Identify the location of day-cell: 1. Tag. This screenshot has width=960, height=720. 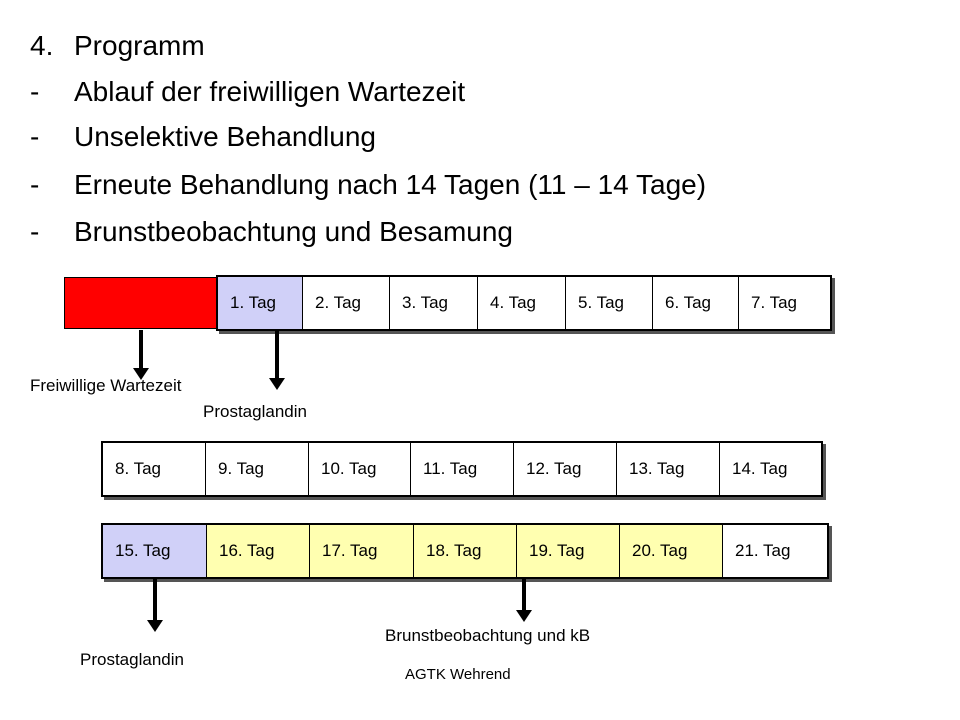
(260, 303).